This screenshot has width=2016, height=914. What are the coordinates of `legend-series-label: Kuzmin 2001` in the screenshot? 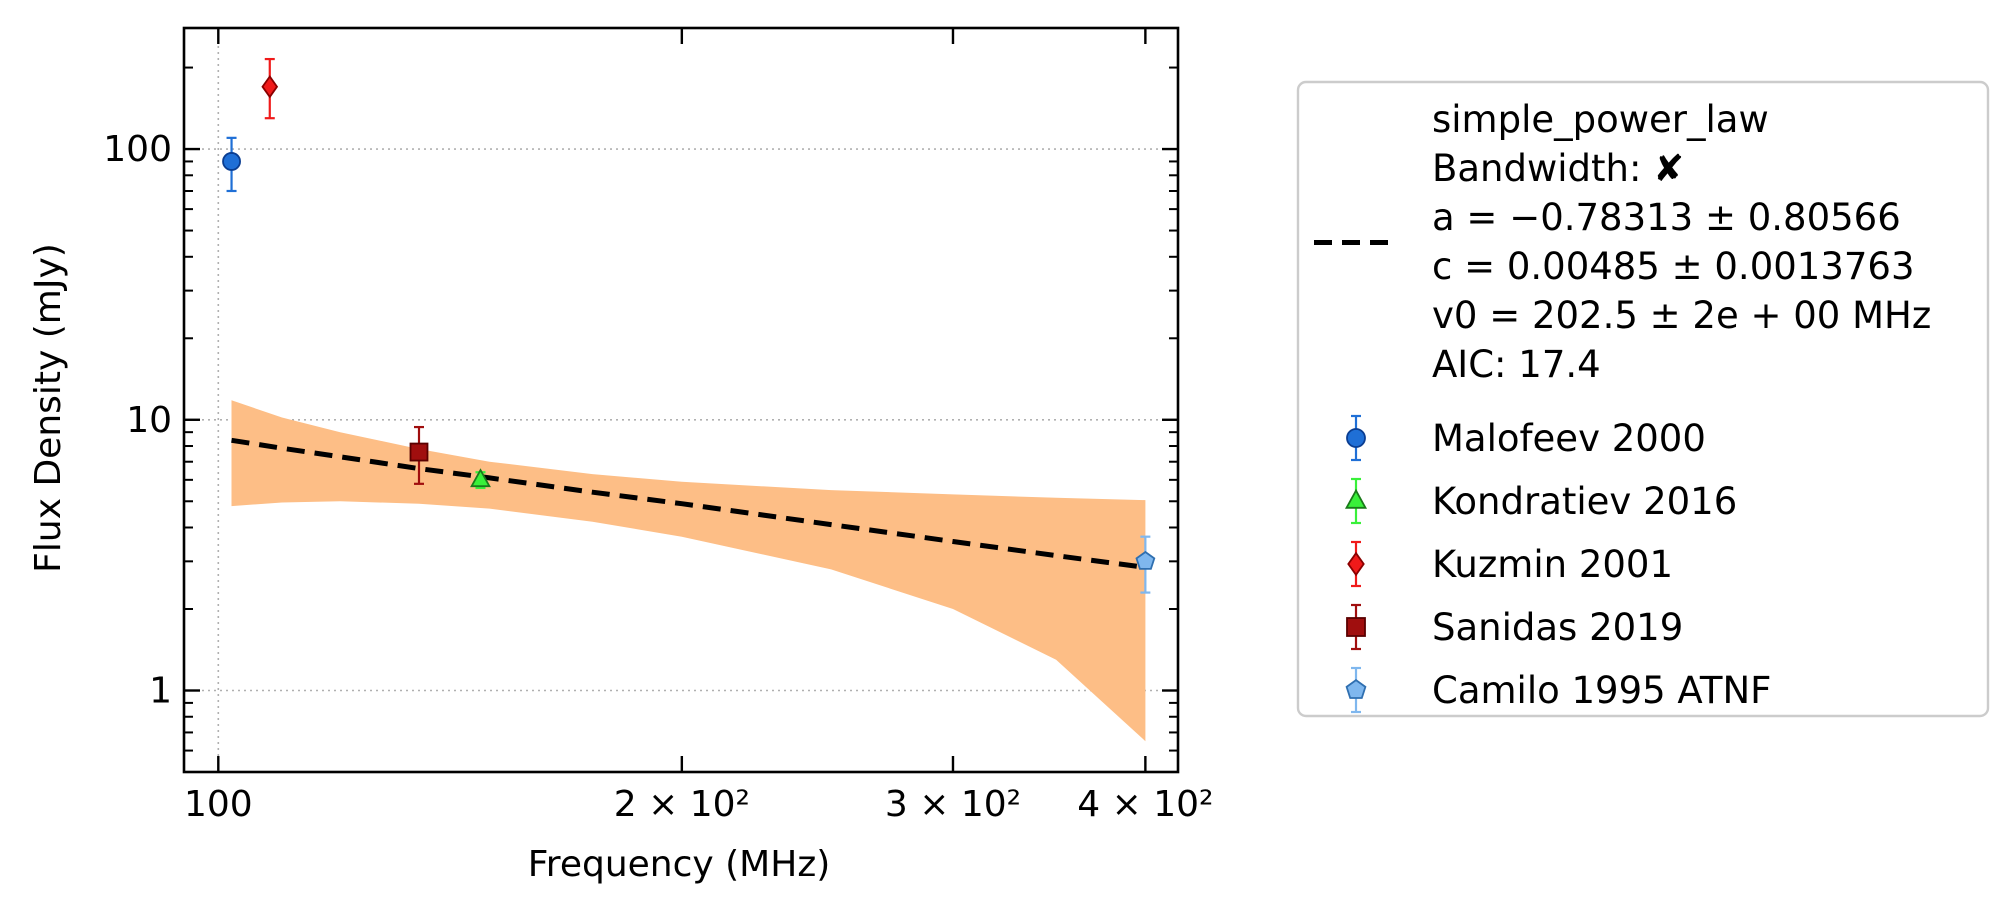 It's located at (1552, 564).